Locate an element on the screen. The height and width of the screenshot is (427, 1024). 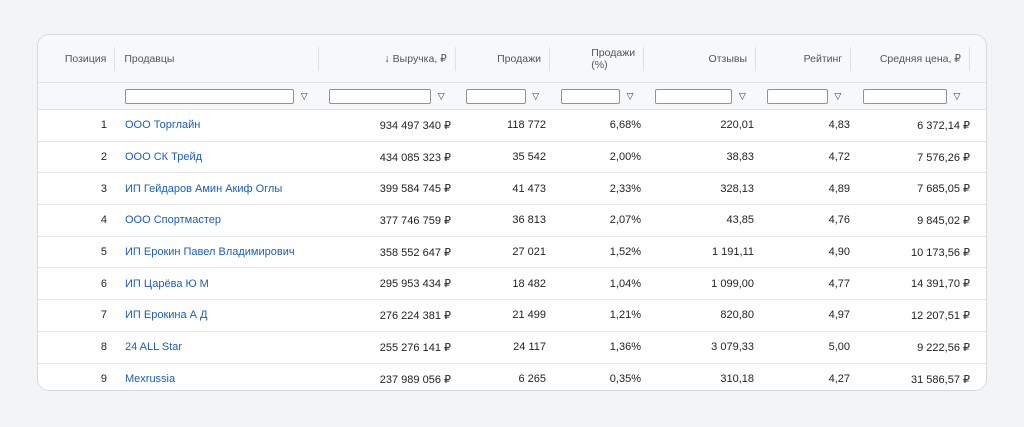
cell-sales: 36 813 is located at coordinates (529, 220).